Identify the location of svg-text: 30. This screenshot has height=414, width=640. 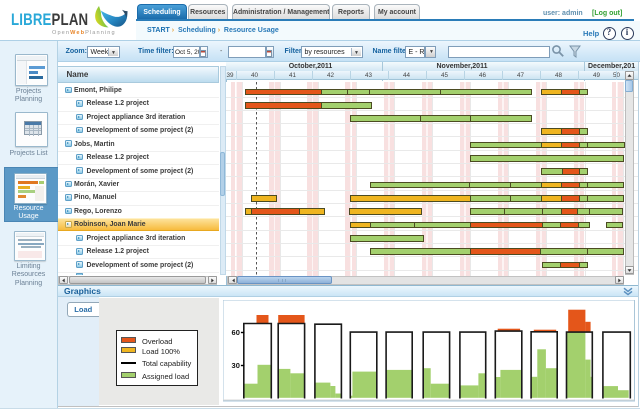
(235, 365).